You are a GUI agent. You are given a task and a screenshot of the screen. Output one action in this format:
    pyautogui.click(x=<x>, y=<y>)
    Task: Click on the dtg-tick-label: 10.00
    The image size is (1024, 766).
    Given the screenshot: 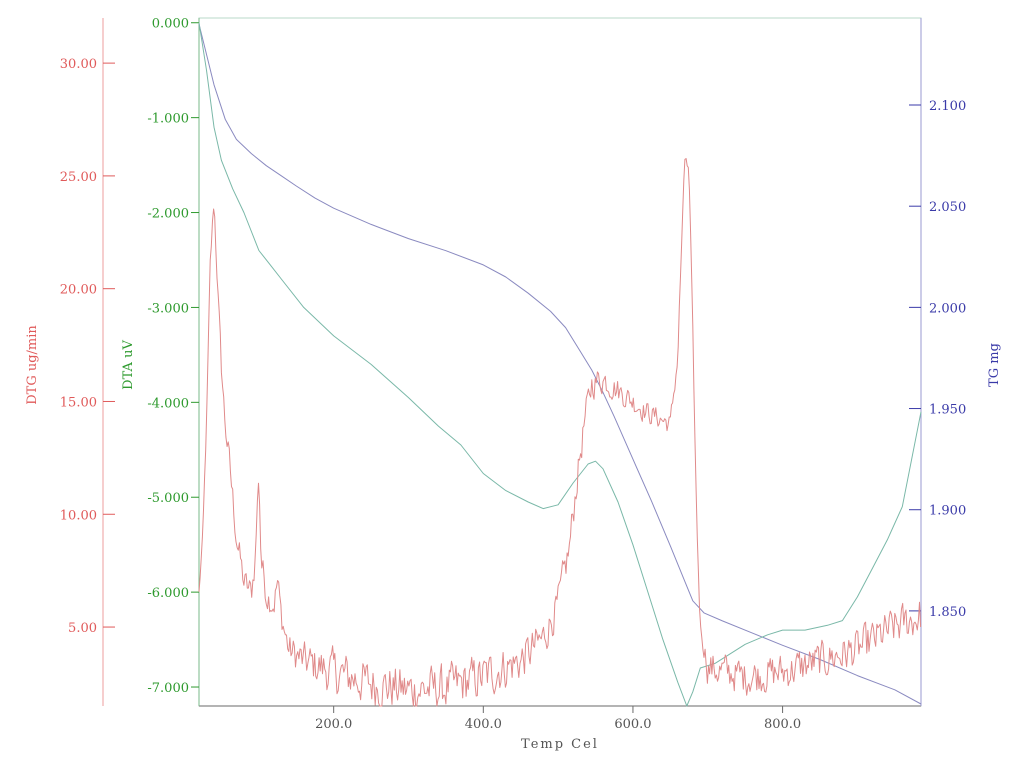 What is the action you would take?
    pyautogui.click(x=78, y=515)
    